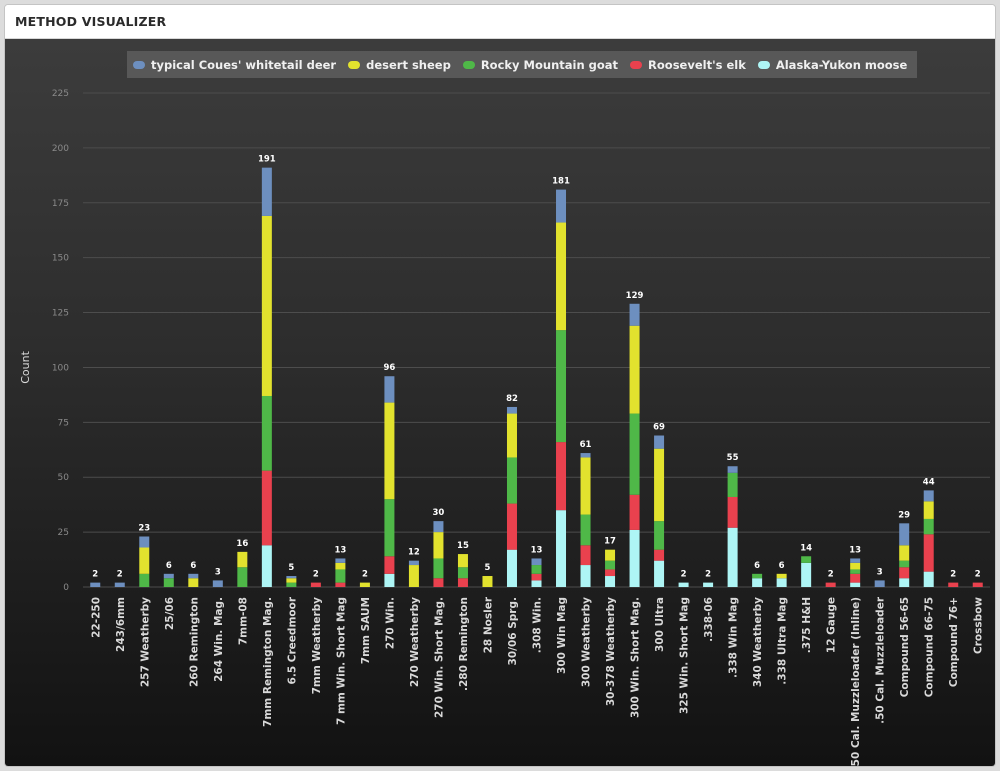 The image size is (1000, 771). What do you see at coordinates (500, 22) in the screenshot?
I see `panel-header: METHOD VISUALIZER` at bounding box center [500, 22].